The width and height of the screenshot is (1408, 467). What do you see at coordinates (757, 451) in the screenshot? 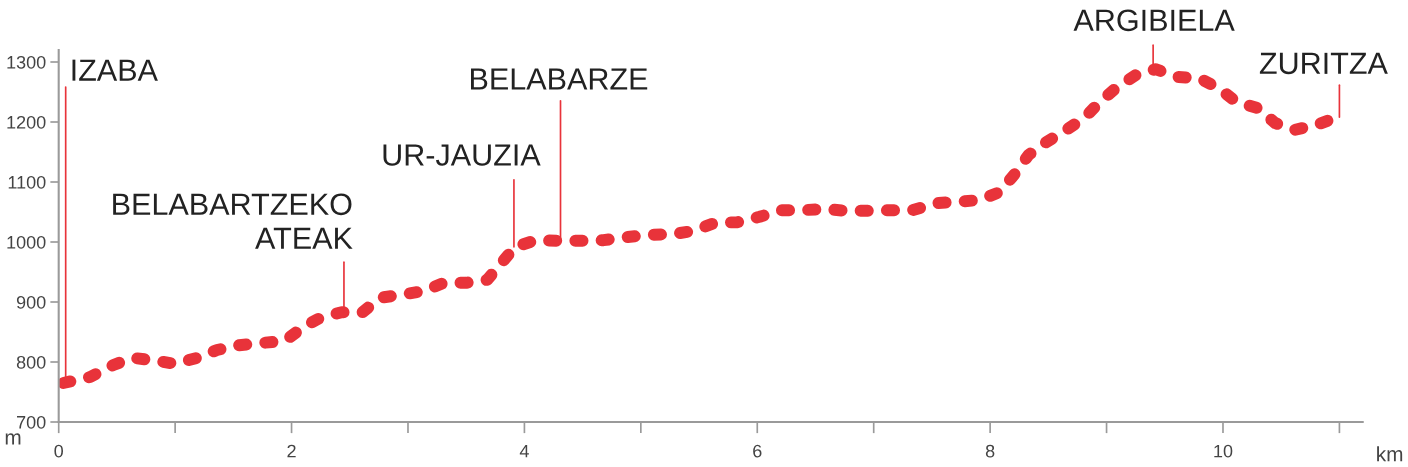
I see `x-tick-label: 6` at bounding box center [757, 451].